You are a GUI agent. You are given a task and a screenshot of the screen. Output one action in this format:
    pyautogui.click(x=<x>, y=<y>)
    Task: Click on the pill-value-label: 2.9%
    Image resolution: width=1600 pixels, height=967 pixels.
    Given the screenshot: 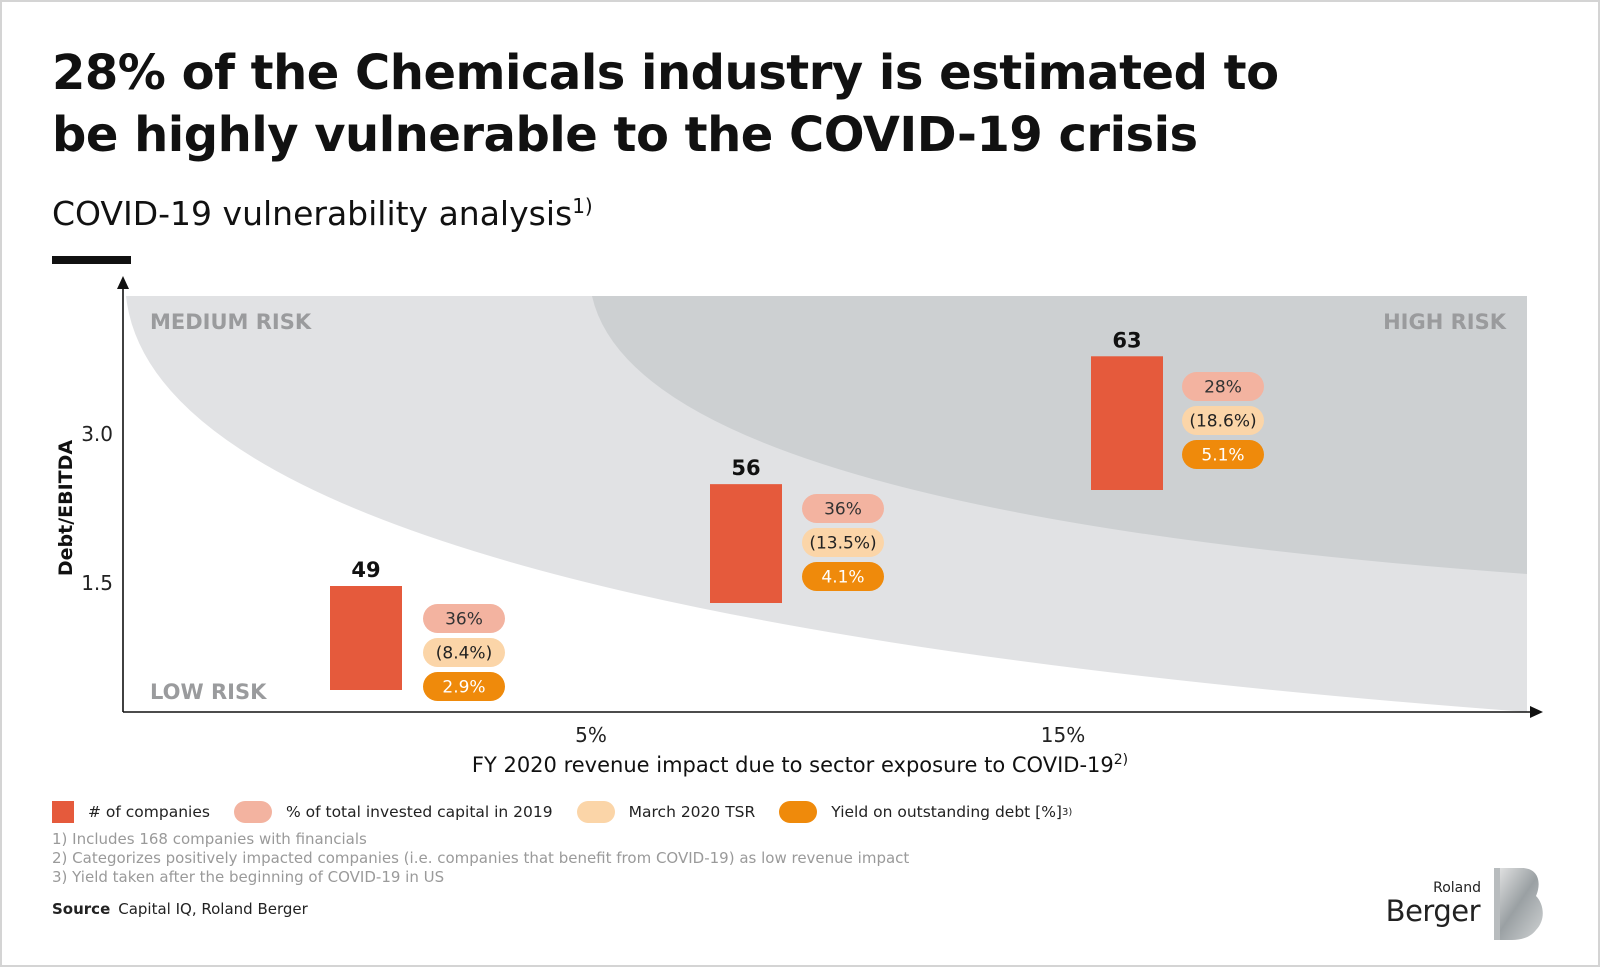 What is the action you would take?
    pyautogui.click(x=463, y=688)
    